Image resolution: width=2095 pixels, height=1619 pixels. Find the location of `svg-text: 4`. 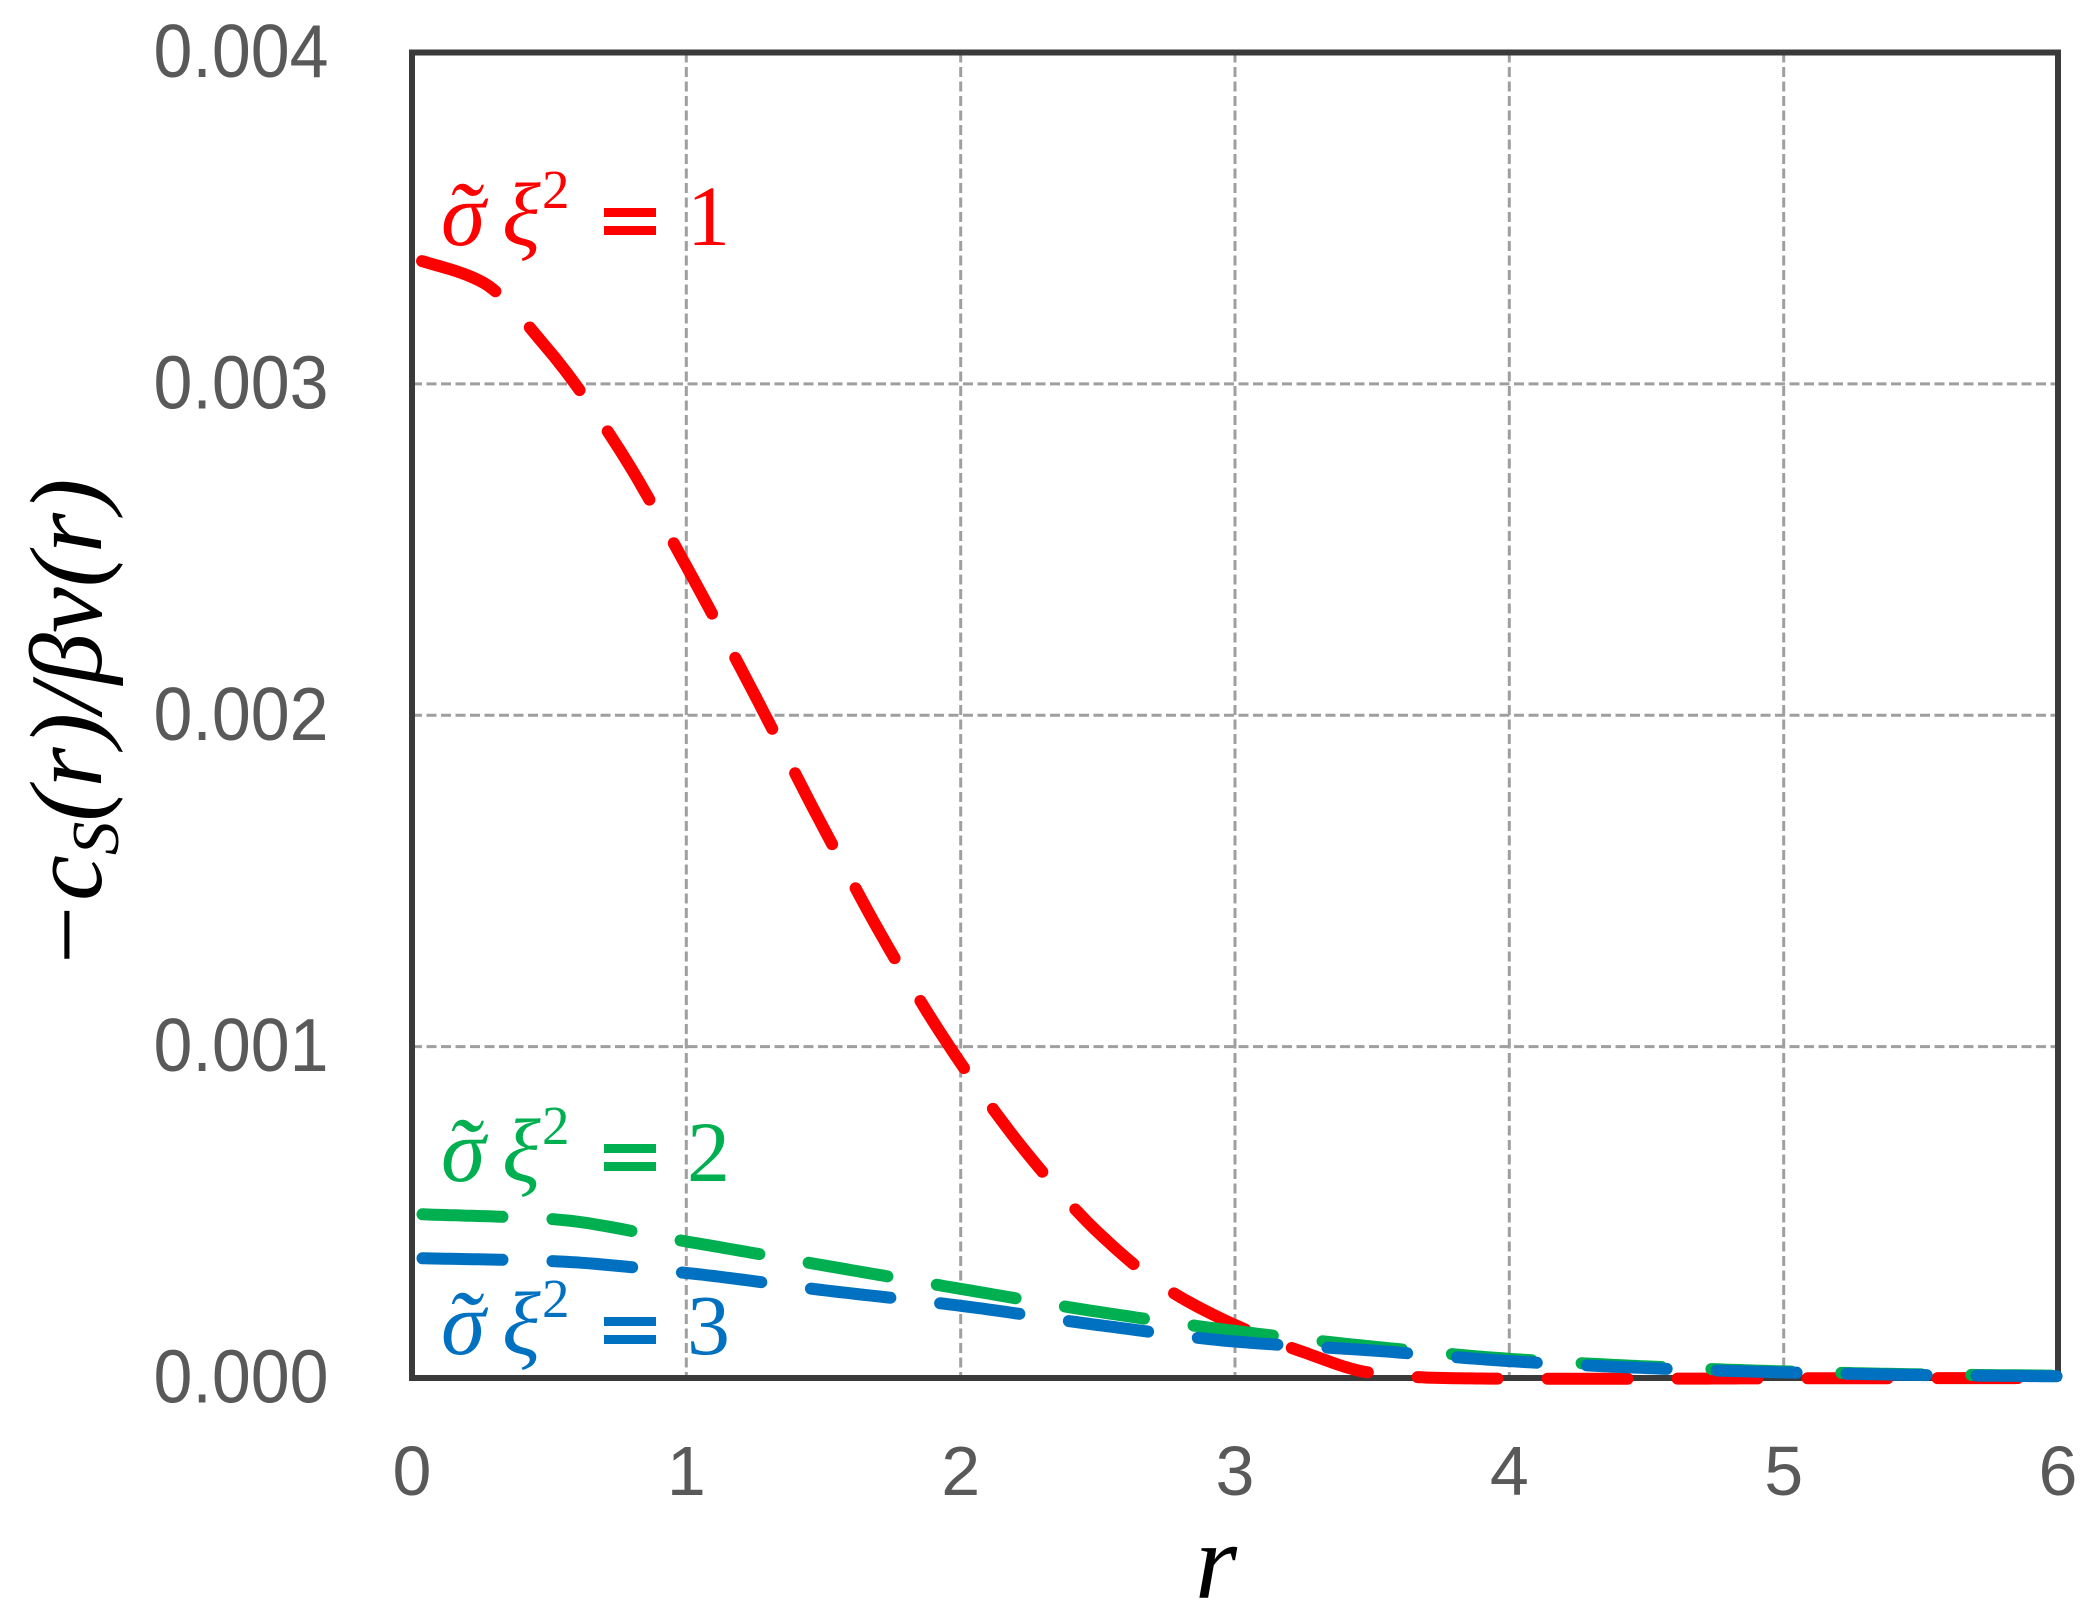

svg-text: 4 is located at coordinates (1509, 1471).